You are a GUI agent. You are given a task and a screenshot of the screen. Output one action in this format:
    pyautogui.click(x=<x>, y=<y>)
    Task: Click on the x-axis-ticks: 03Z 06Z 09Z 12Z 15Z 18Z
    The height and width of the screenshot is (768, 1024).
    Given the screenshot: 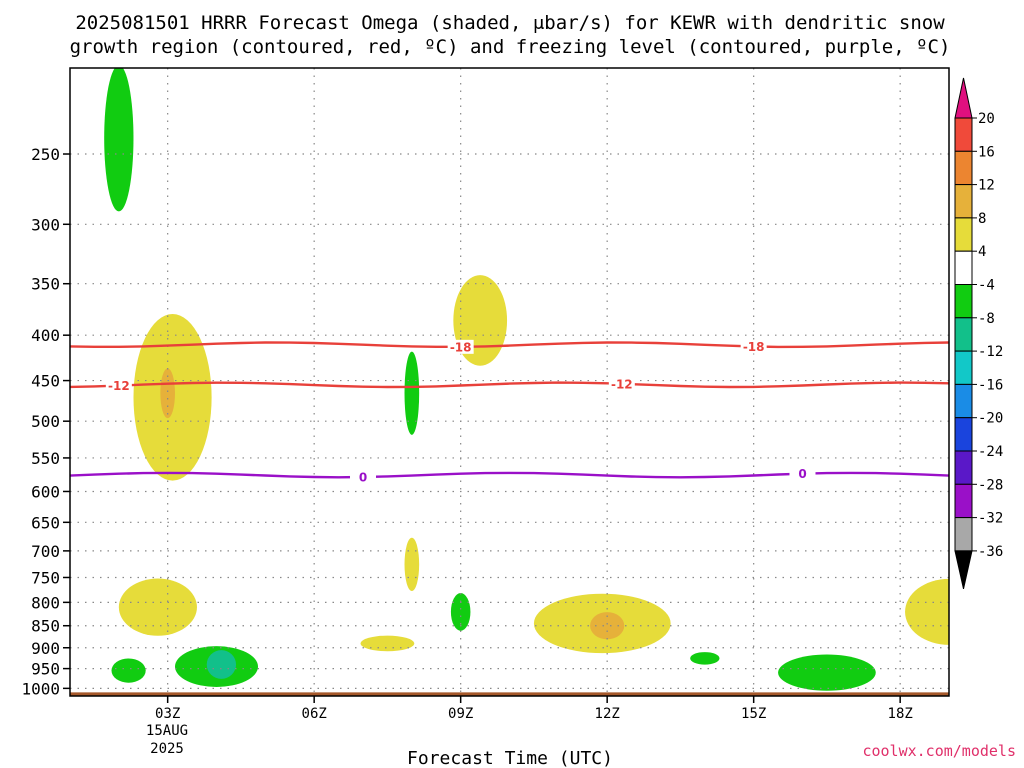 What is the action you would take?
    pyautogui.click(x=534, y=709)
    